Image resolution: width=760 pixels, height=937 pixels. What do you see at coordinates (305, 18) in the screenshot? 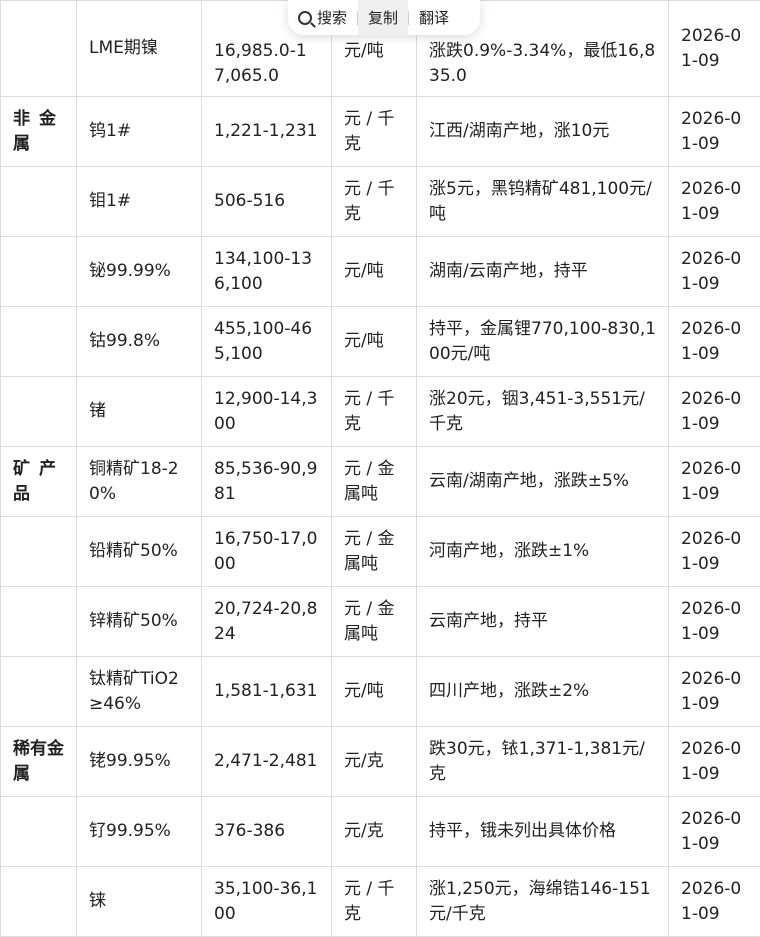
I see `magnifier-icon` at bounding box center [305, 18].